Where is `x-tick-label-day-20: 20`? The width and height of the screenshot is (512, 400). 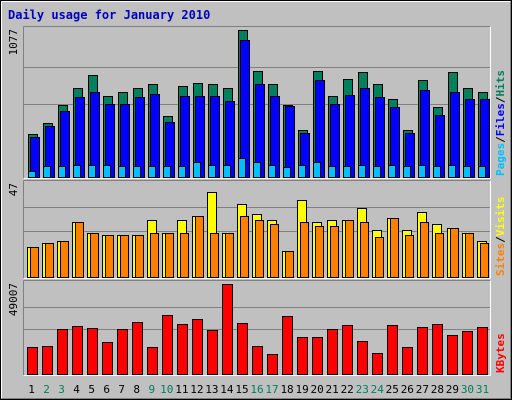 x-tick-label-day-20: 20 is located at coordinates (317, 389).